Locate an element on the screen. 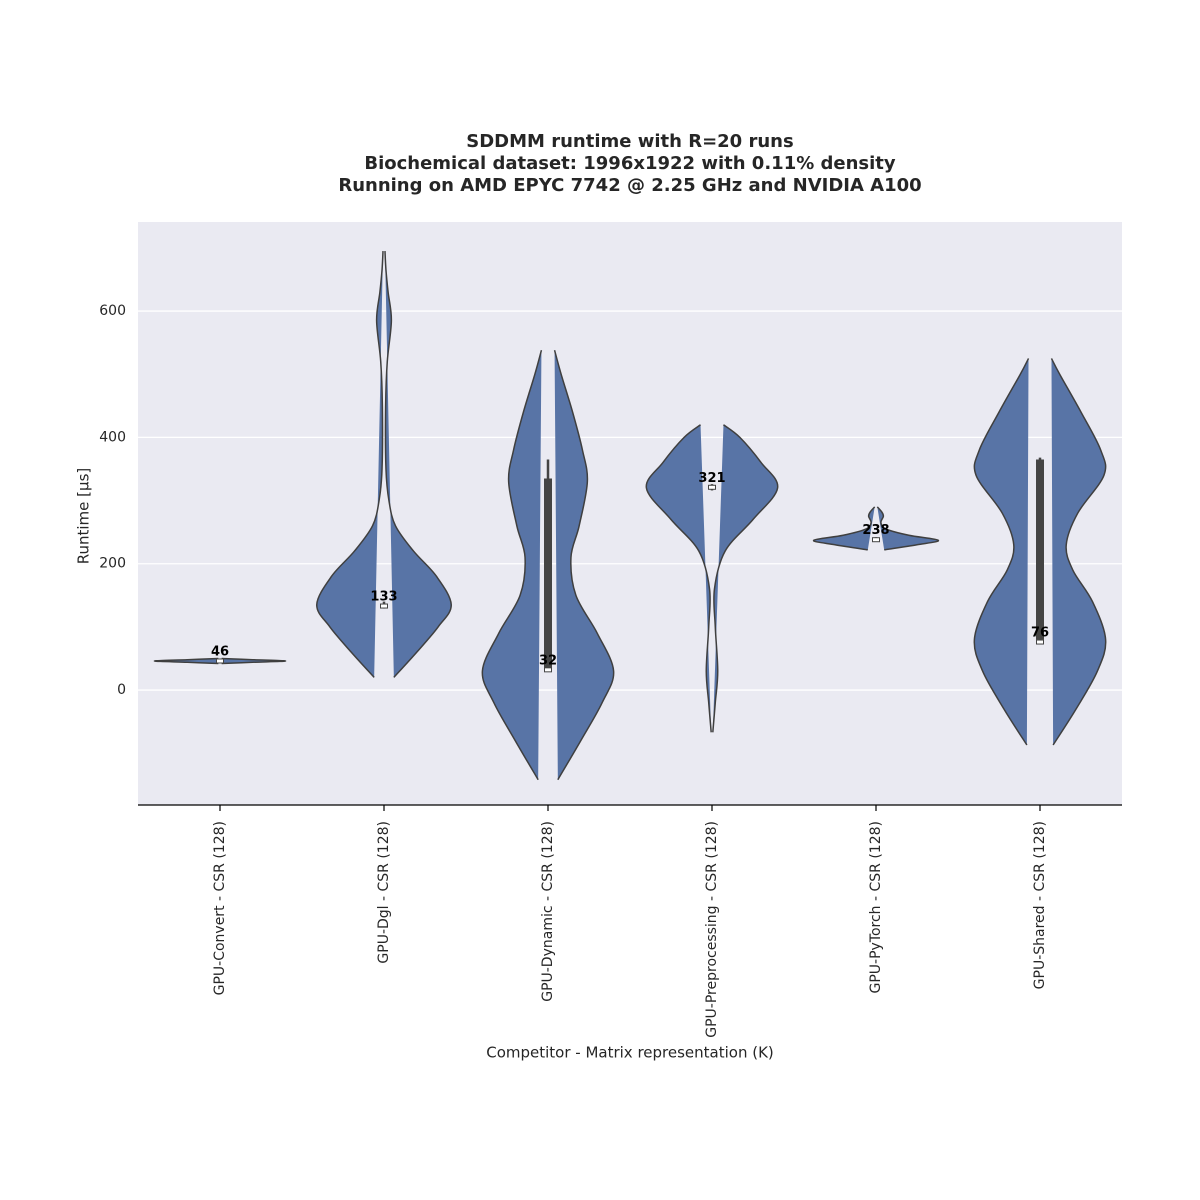  median-label: 46 is located at coordinates (220, 651).